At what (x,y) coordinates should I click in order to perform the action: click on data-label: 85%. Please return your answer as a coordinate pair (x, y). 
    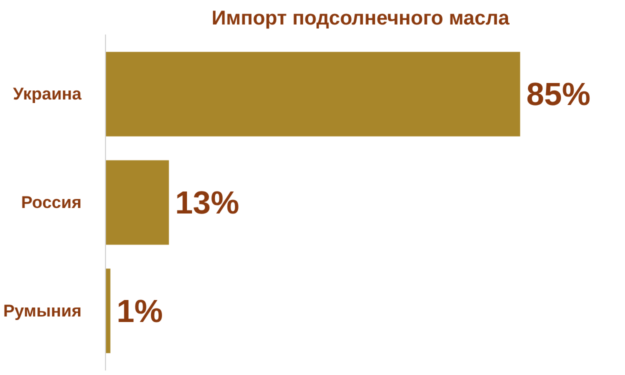
    Looking at the image, I should click on (558, 94).